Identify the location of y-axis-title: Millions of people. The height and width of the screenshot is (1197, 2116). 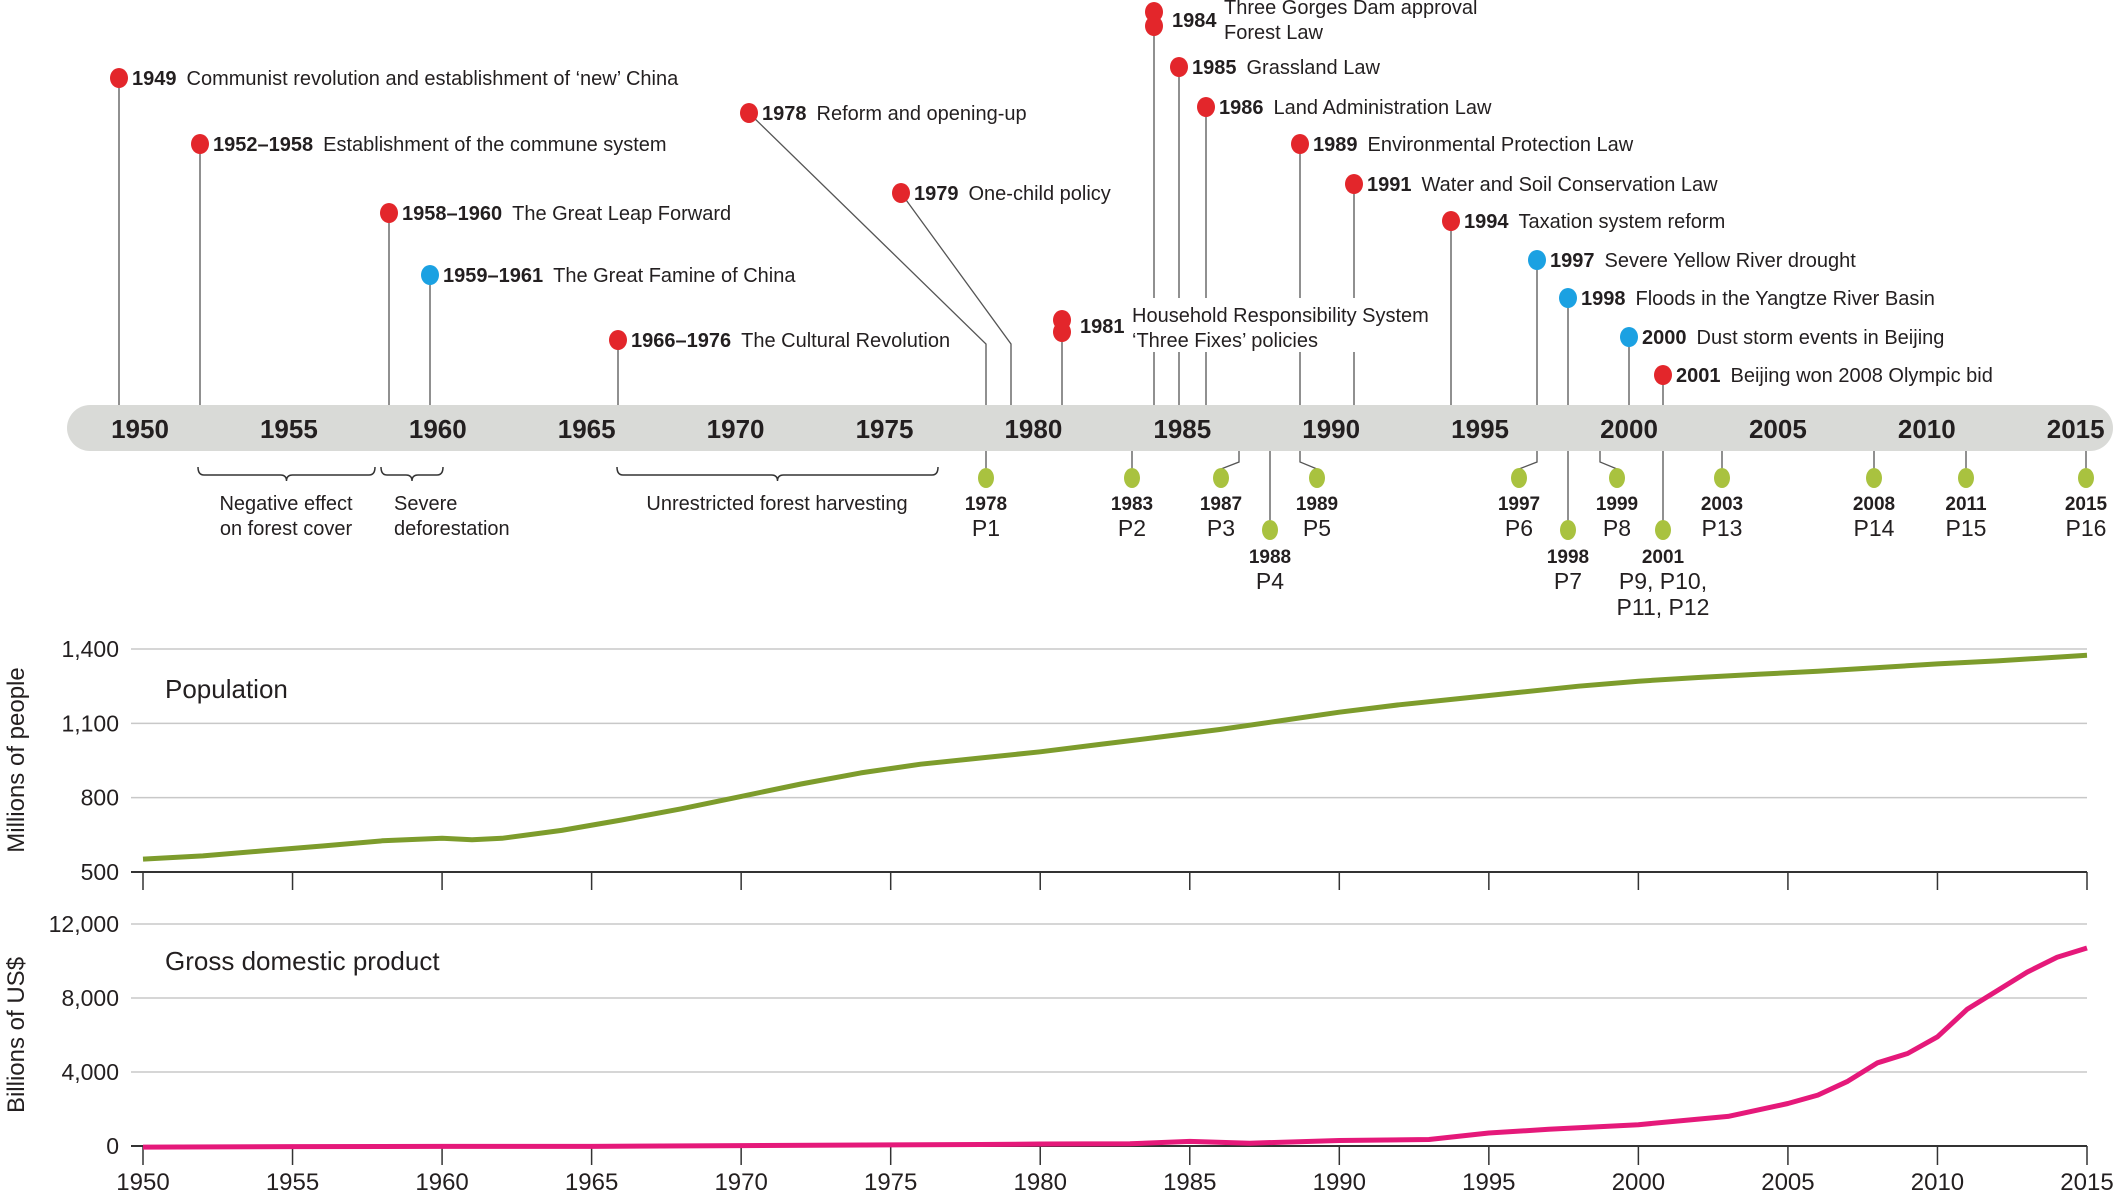
(16, 759).